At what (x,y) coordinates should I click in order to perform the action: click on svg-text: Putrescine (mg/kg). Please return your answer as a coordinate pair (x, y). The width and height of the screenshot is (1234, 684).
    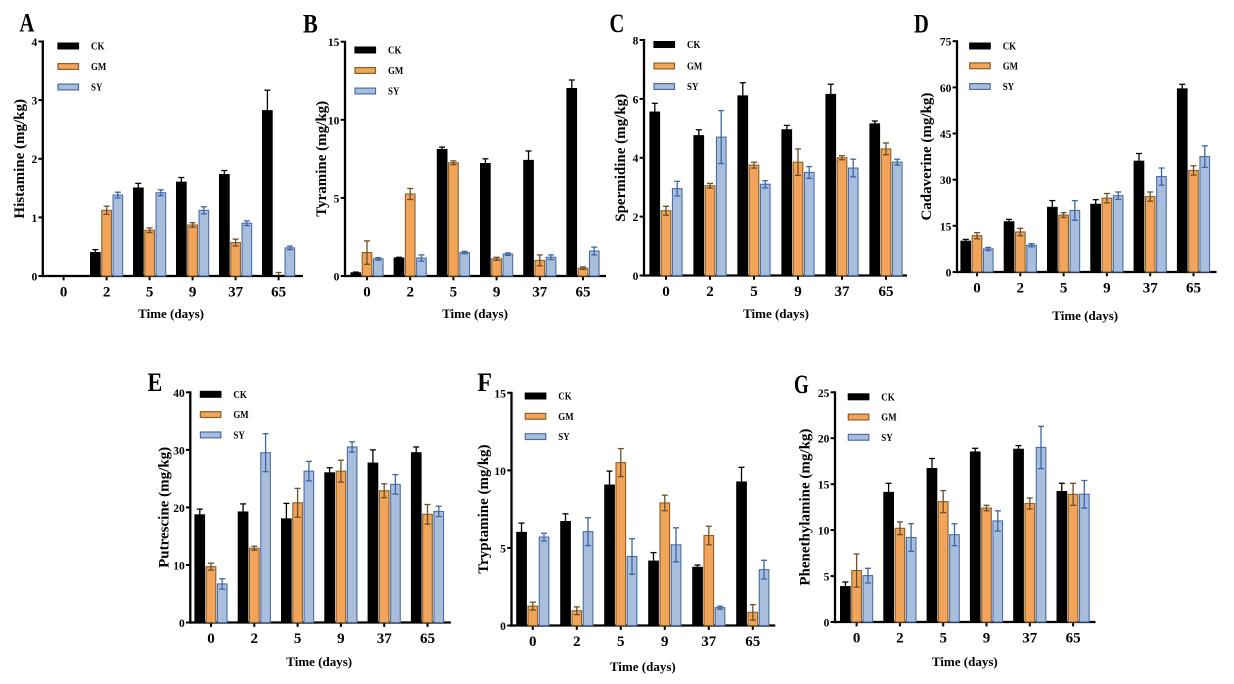
    Looking at the image, I should click on (165, 507).